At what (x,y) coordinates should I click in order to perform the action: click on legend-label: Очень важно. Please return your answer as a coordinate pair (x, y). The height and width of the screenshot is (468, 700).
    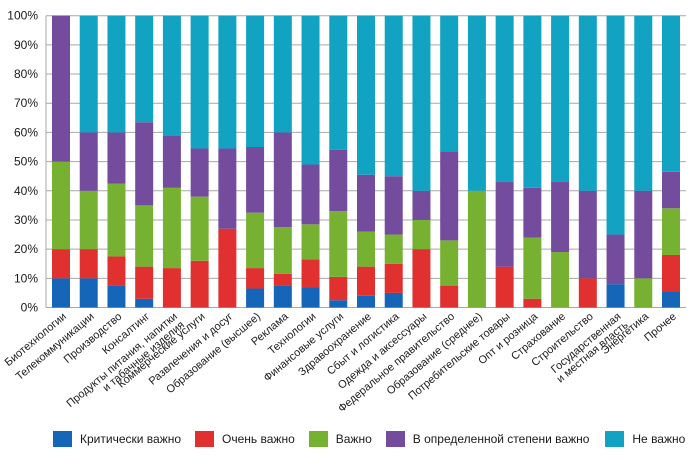
    Looking at the image, I should click on (258, 439).